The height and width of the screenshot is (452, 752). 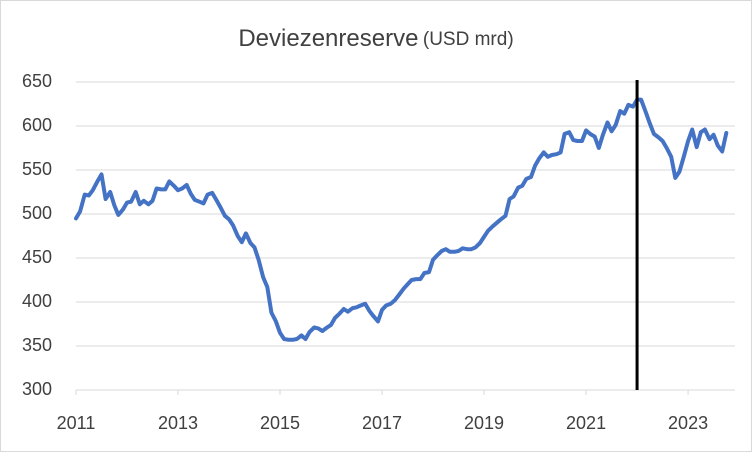 What do you see at coordinates (178, 423) in the screenshot?
I see `x-tick-label: 2013` at bounding box center [178, 423].